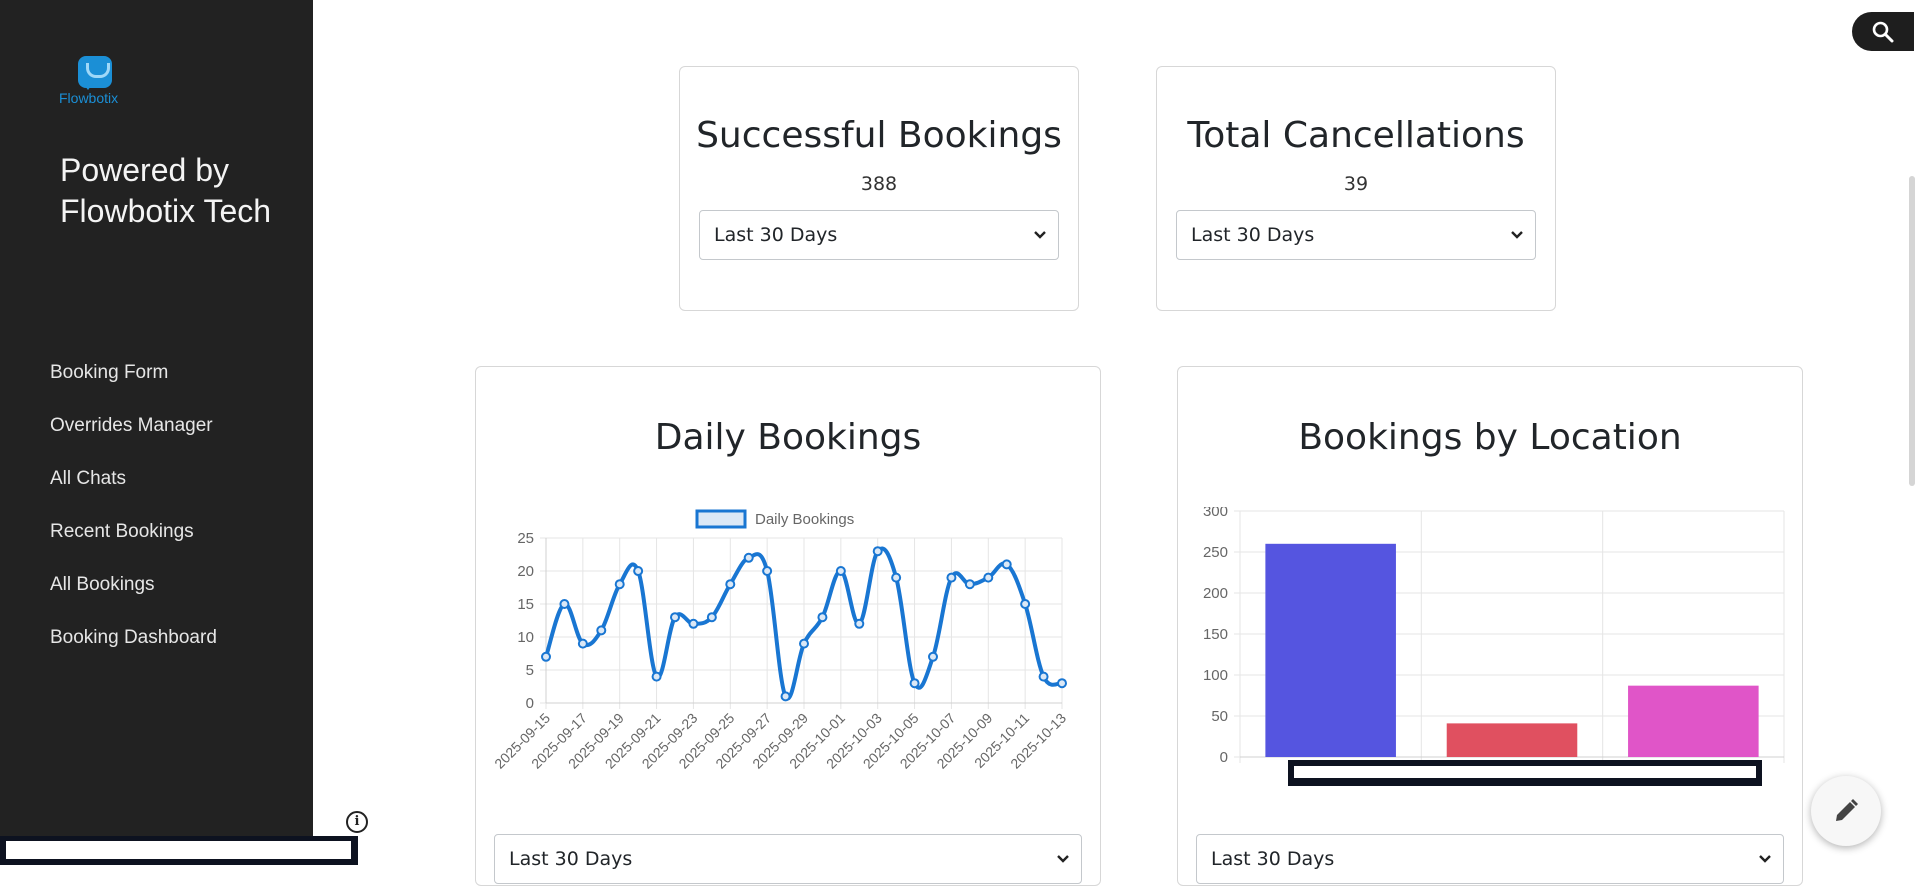 The height and width of the screenshot is (886, 1917). What do you see at coordinates (879, 235) in the screenshot?
I see `successful-bookings-period-select: Last 30 Days` at bounding box center [879, 235].